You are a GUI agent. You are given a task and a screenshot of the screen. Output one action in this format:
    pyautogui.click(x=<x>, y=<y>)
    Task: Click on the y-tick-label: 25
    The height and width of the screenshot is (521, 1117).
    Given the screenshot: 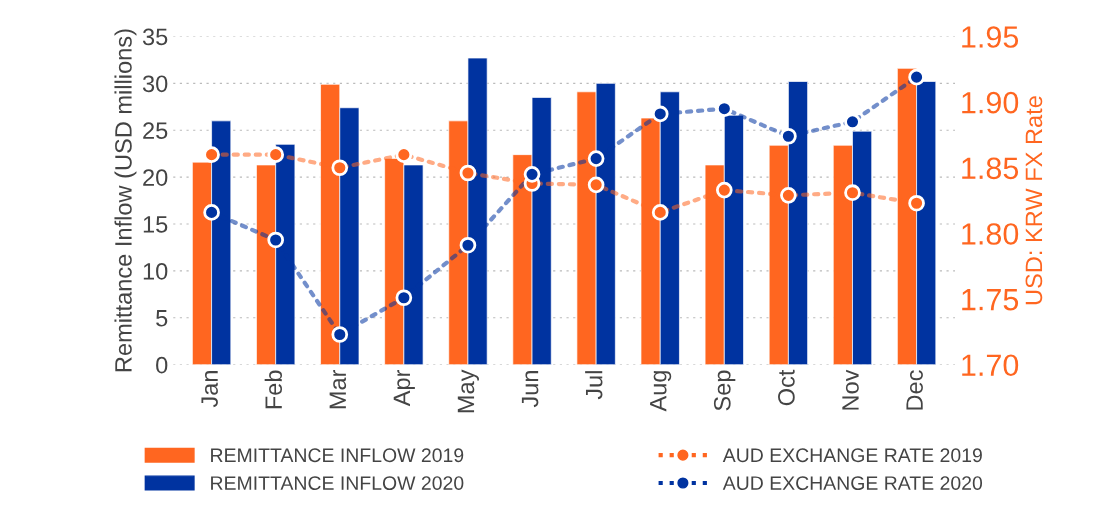 What is the action you would take?
    pyautogui.click(x=155, y=131)
    